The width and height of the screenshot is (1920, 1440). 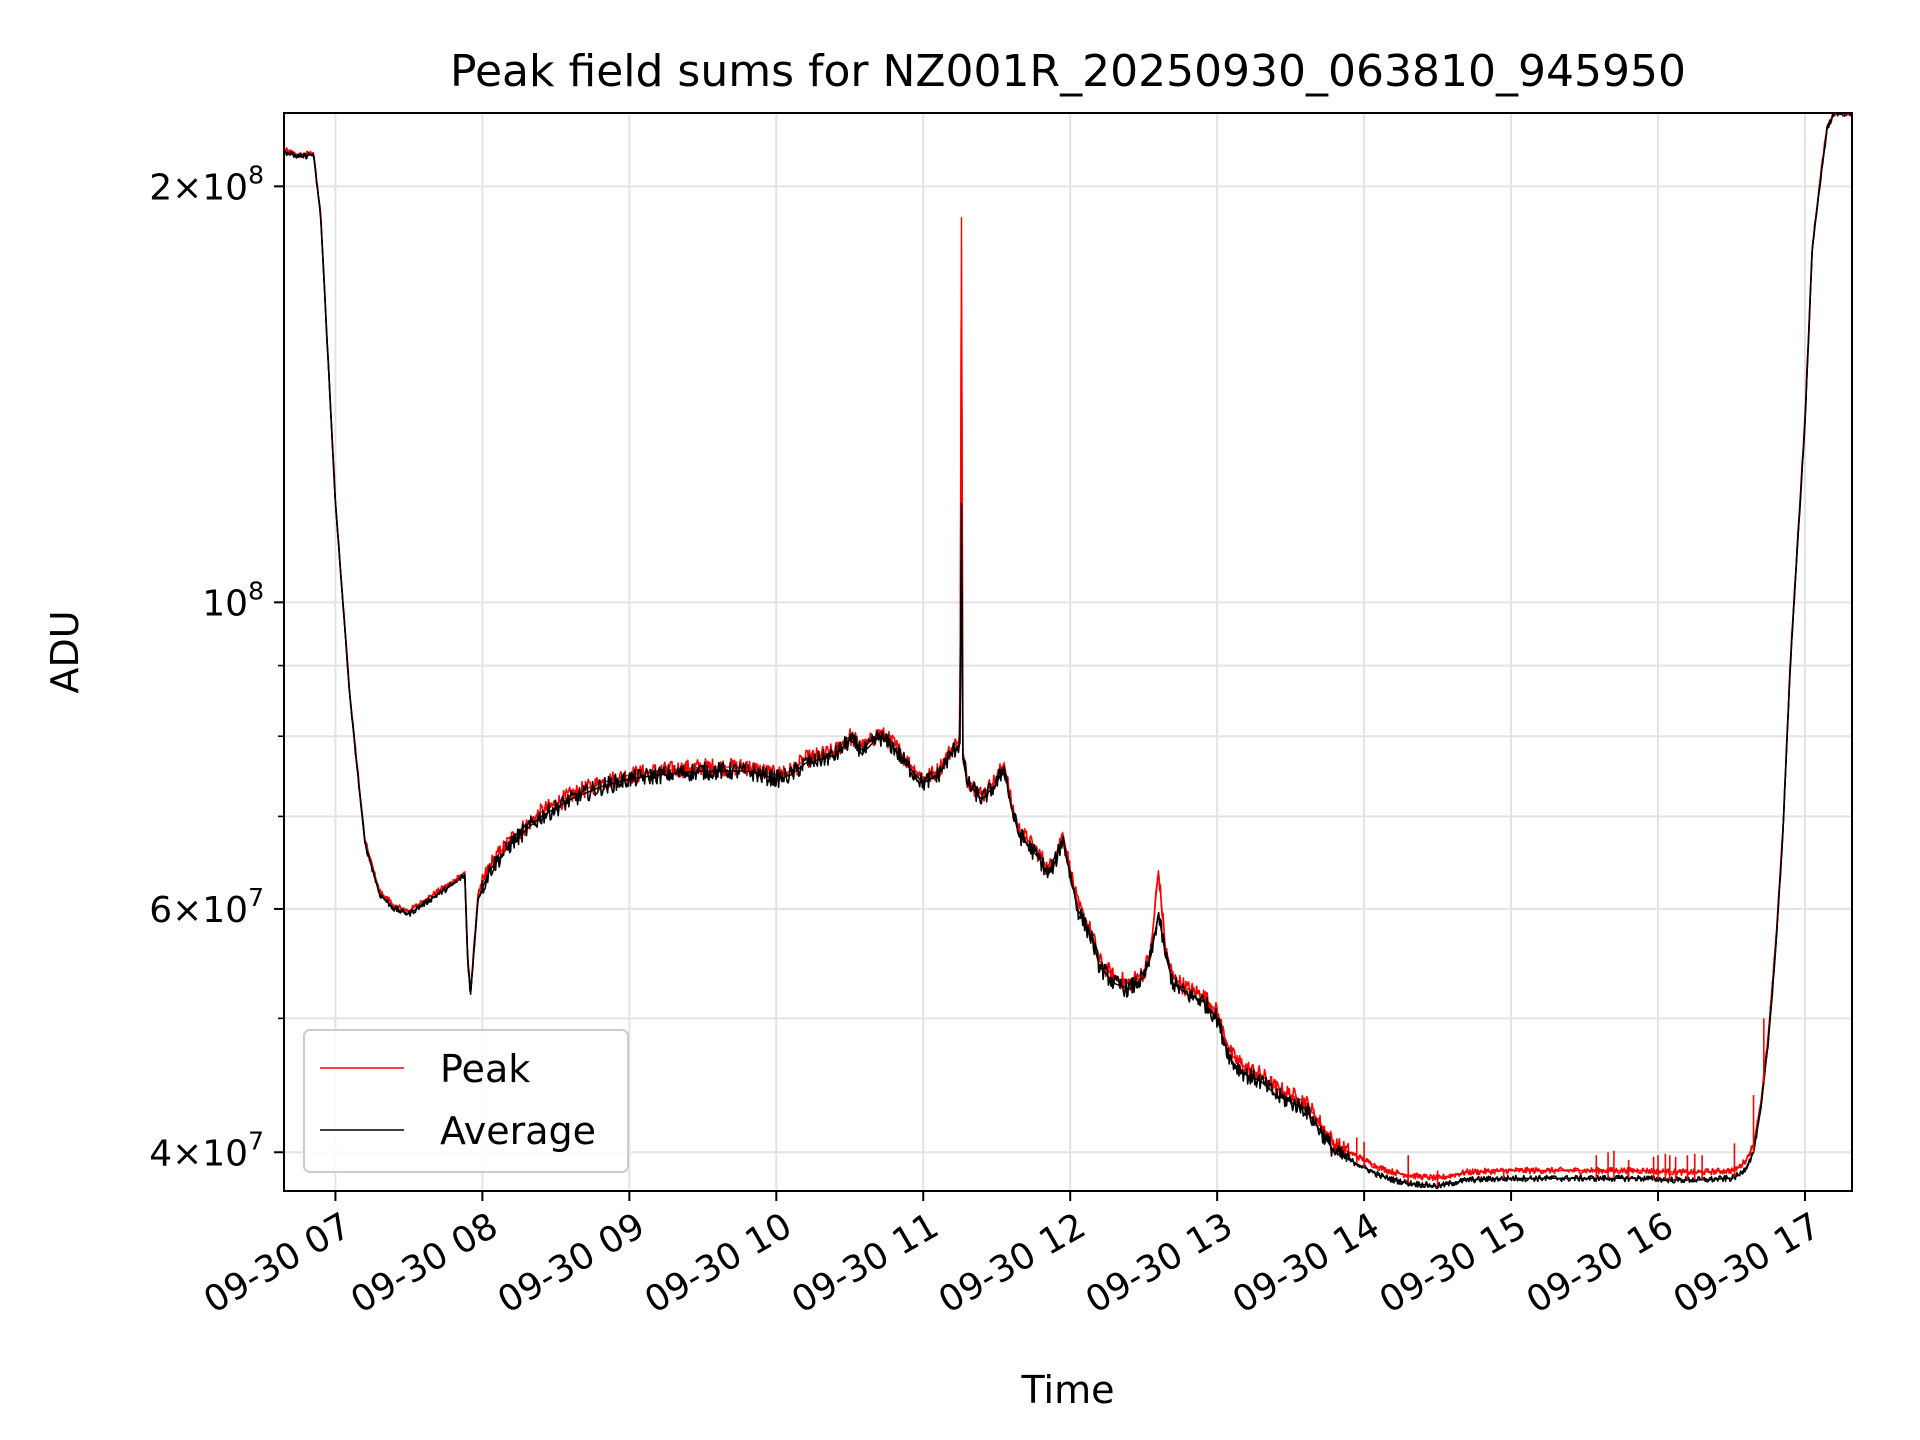 What do you see at coordinates (485, 1069) in the screenshot?
I see `legend-label-peak: Peak` at bounding box center [485, 1069].